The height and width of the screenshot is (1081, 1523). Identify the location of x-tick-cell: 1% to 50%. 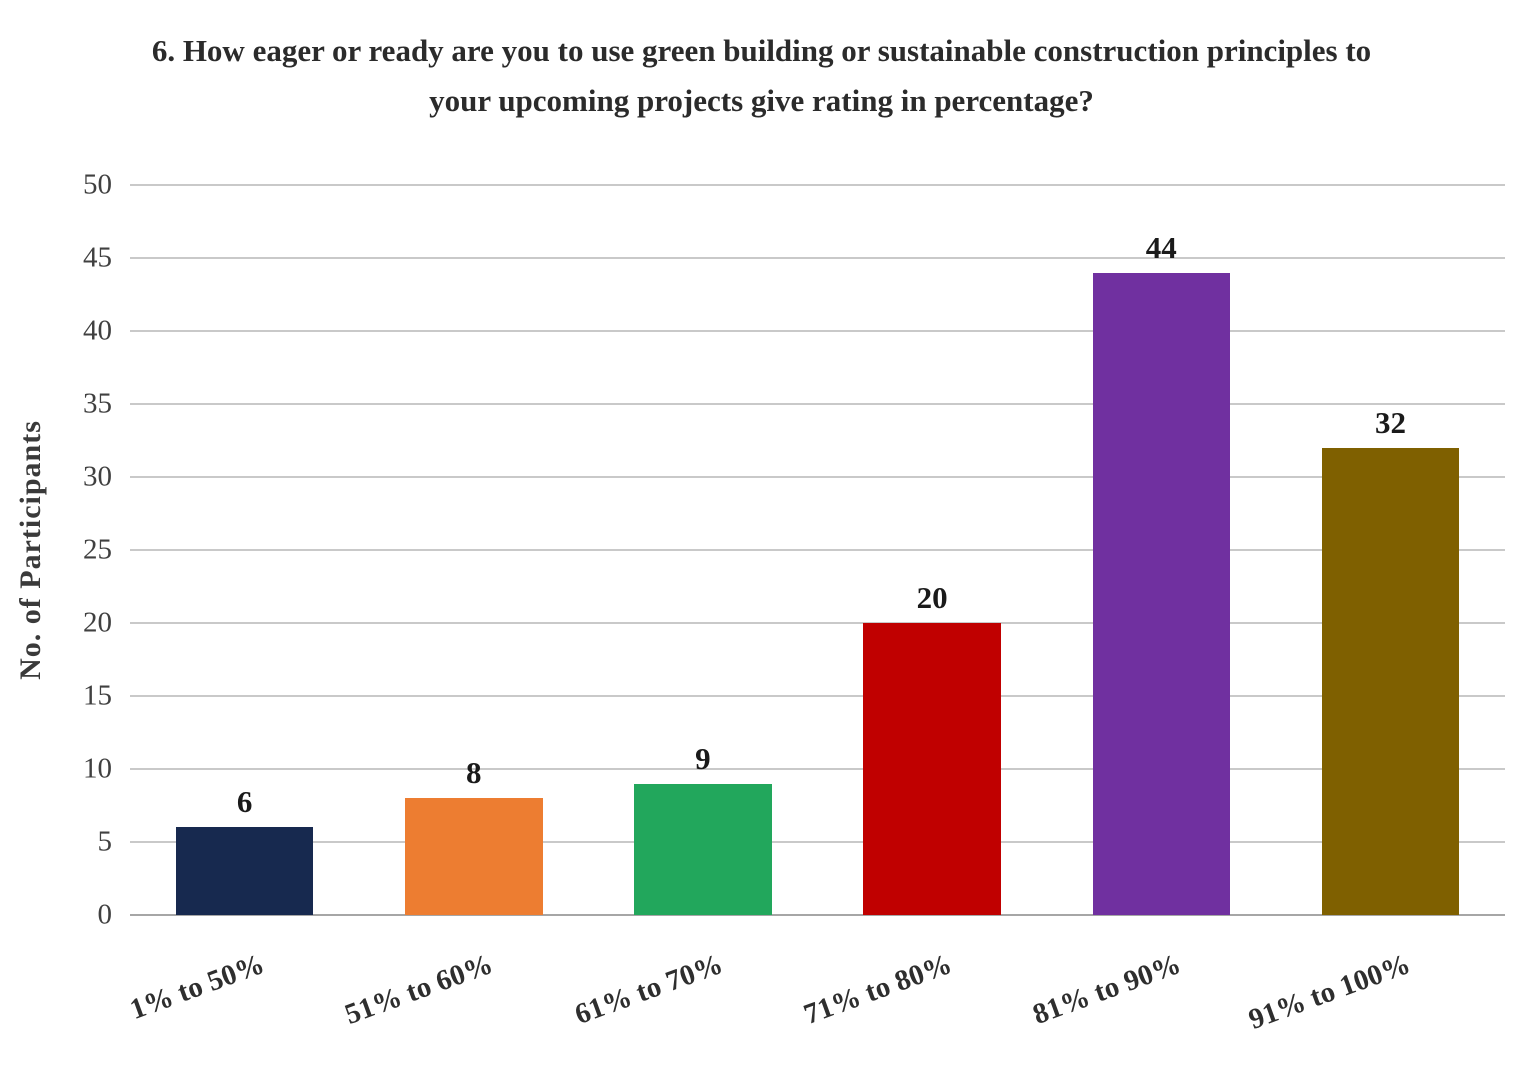
(242, 990).